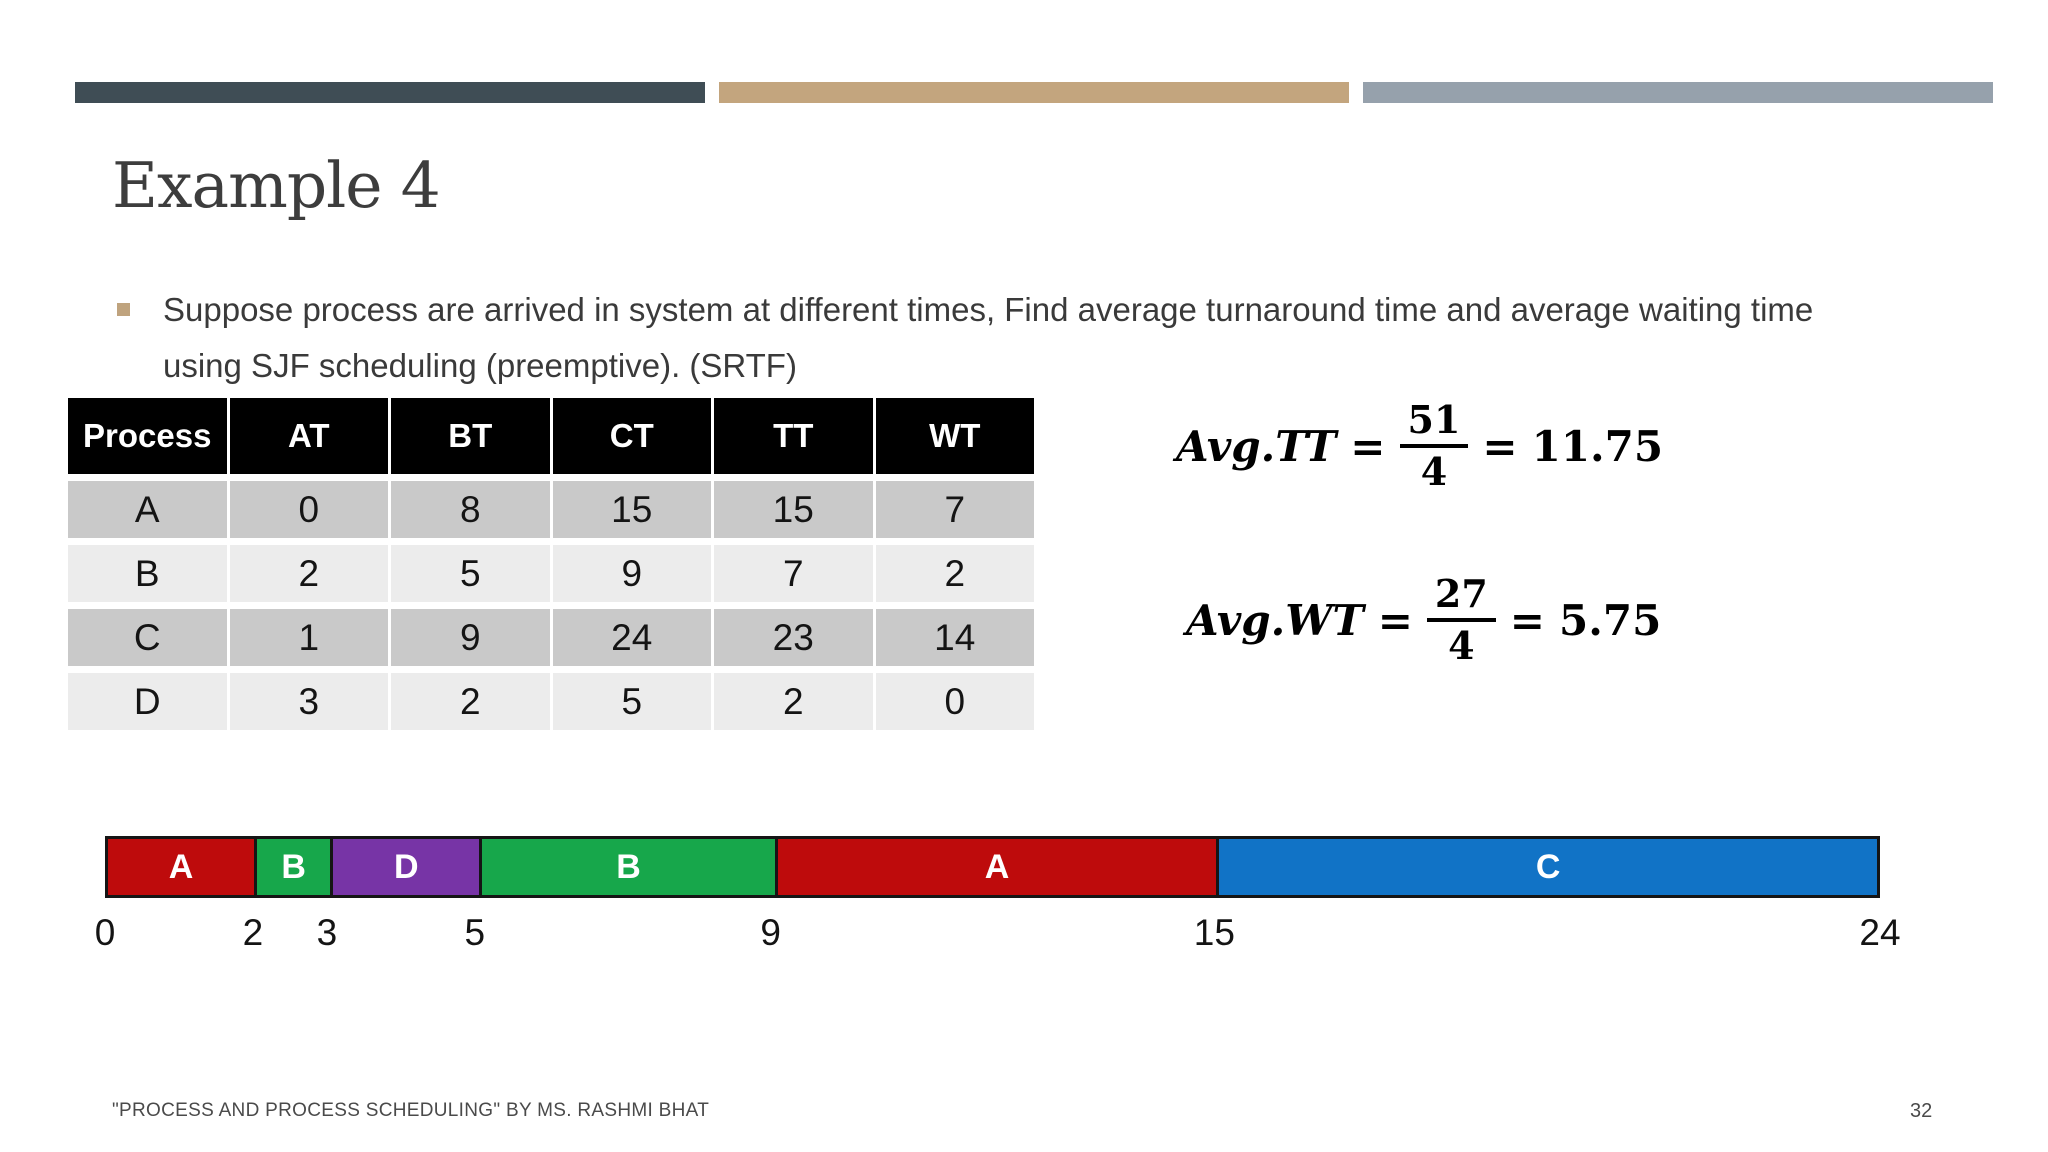  I want to click on gantt-segment-label: C, so click(1548, 866).